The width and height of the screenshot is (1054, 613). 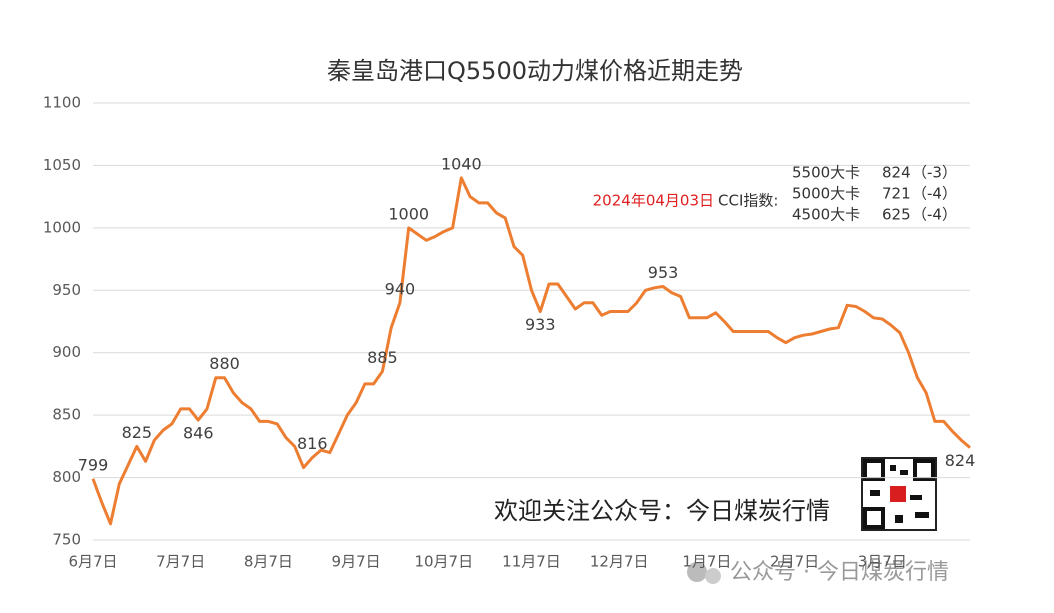 I want to click on x-tick-label: 10月7日, so click(x=443, y=562).